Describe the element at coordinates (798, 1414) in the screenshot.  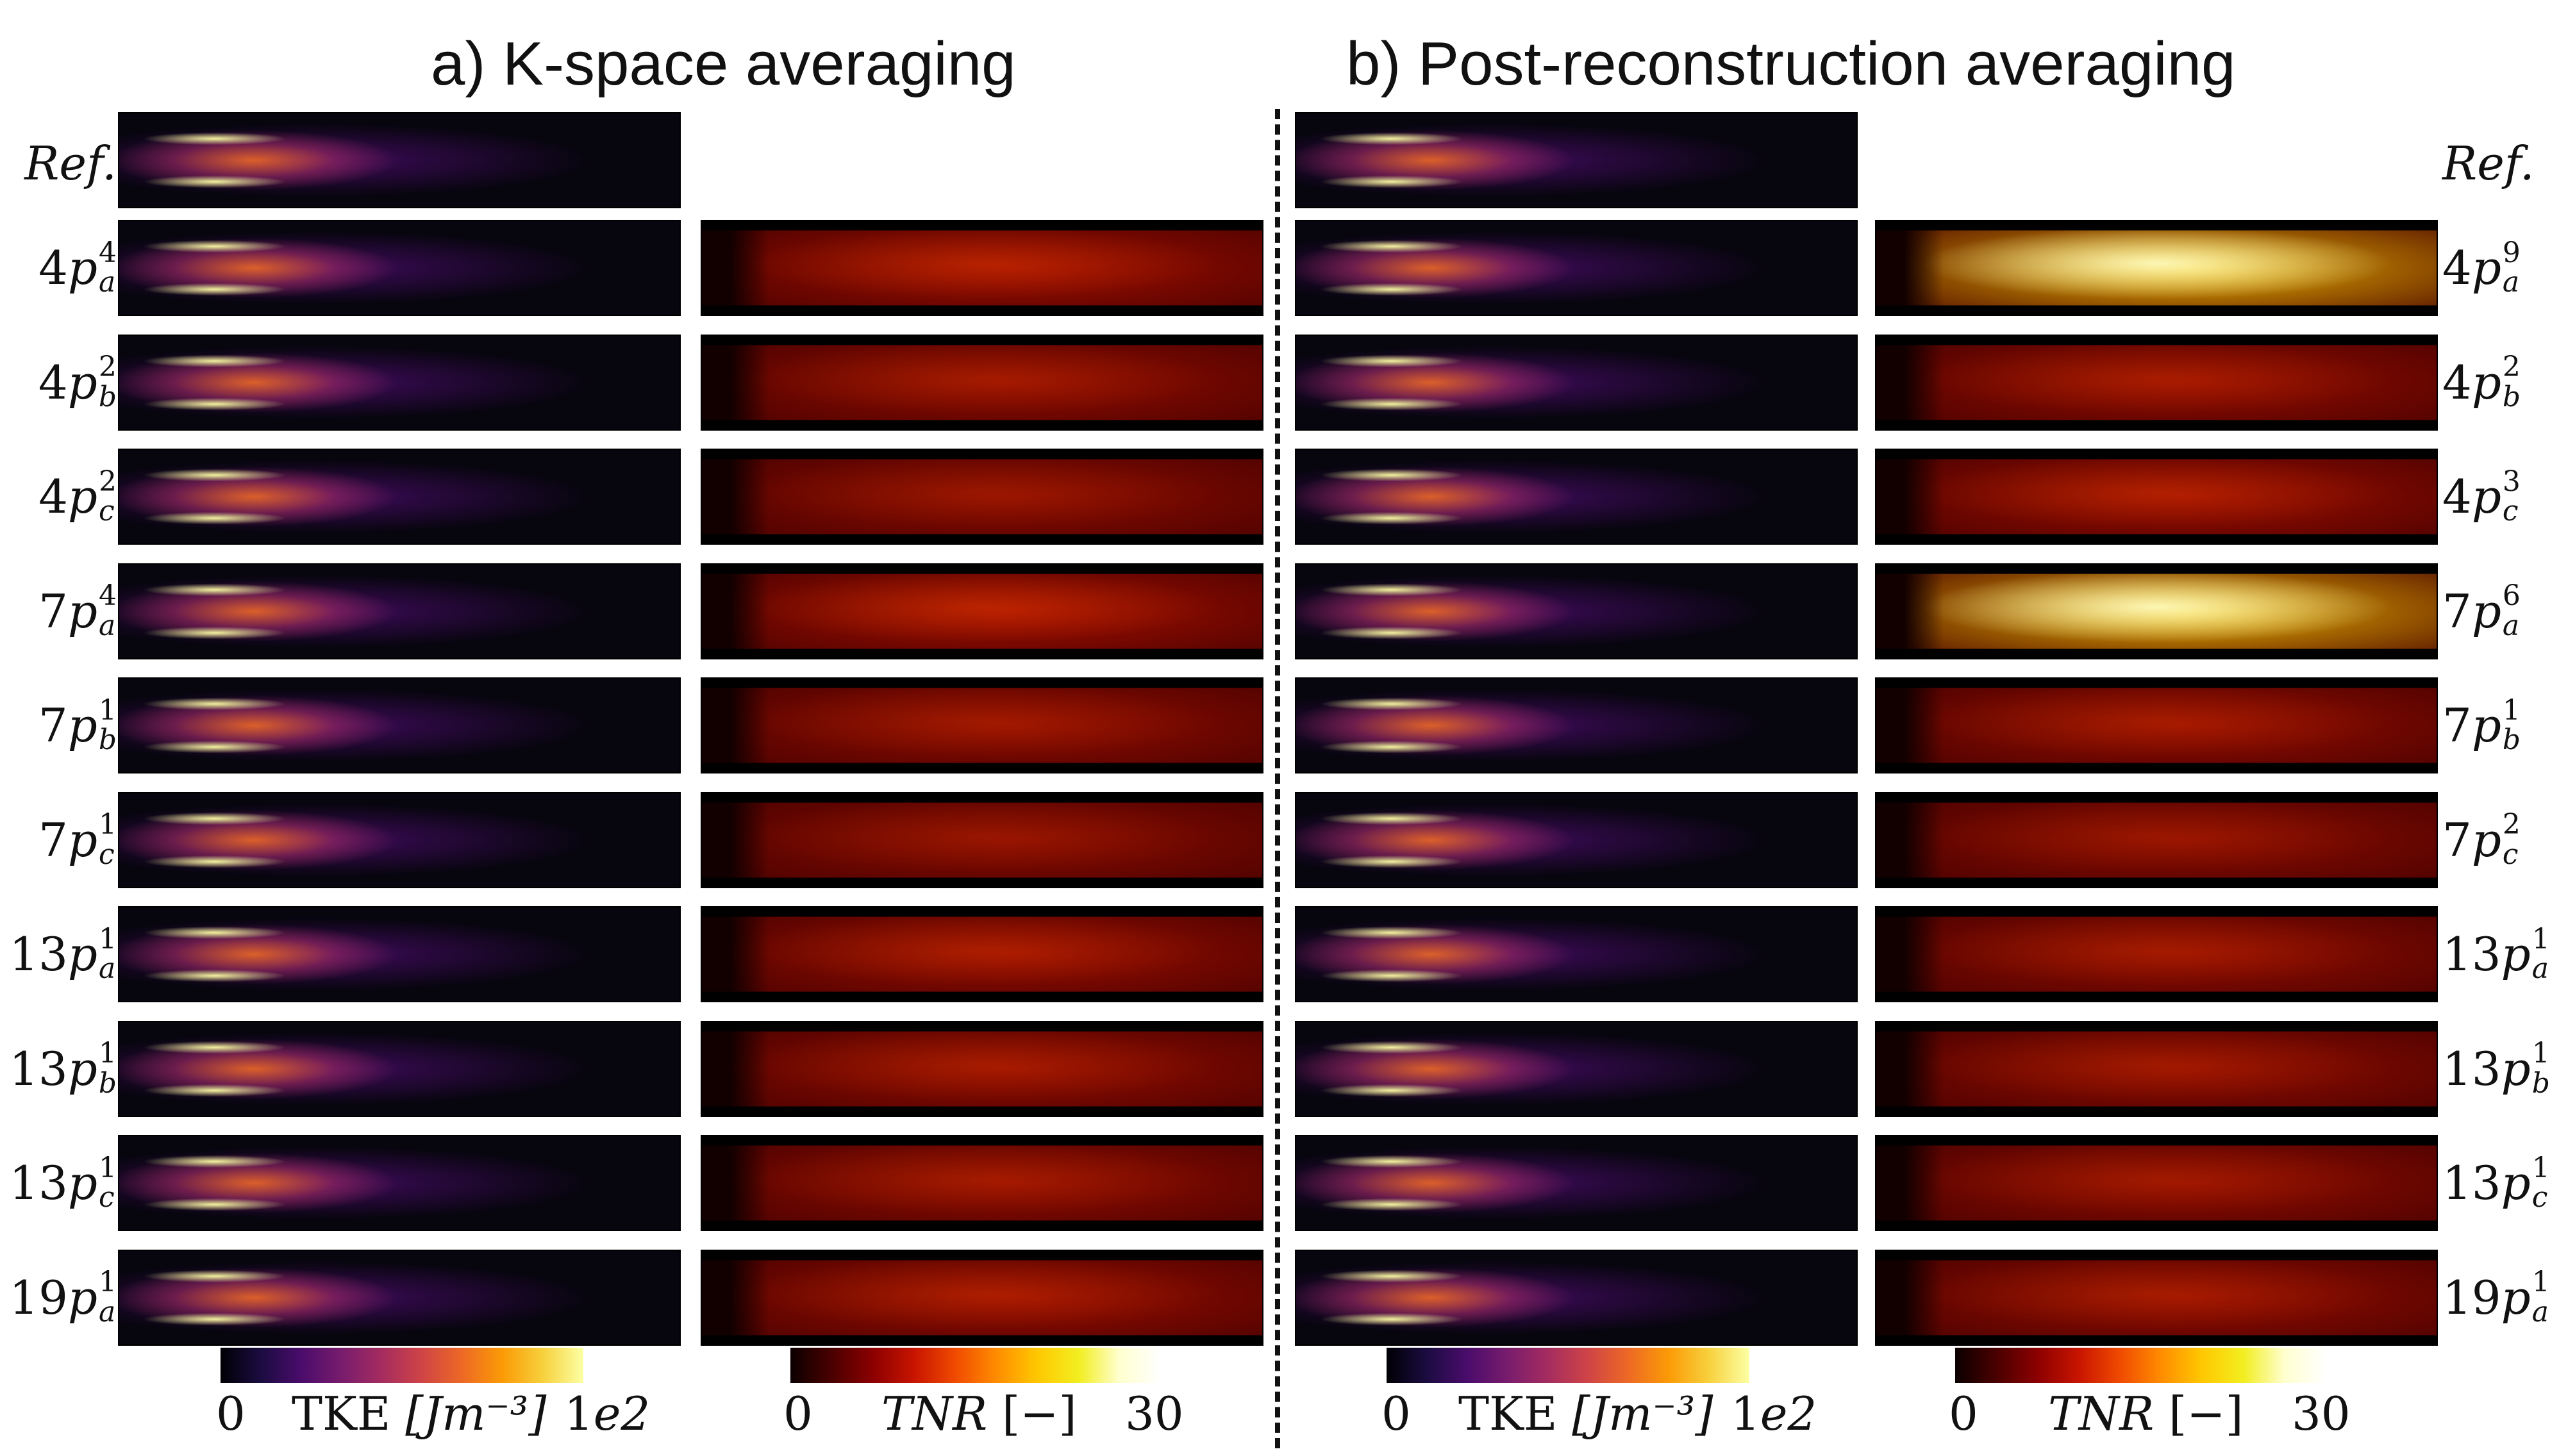
I see `tnr-colorbar-min-a: 0` at that location.